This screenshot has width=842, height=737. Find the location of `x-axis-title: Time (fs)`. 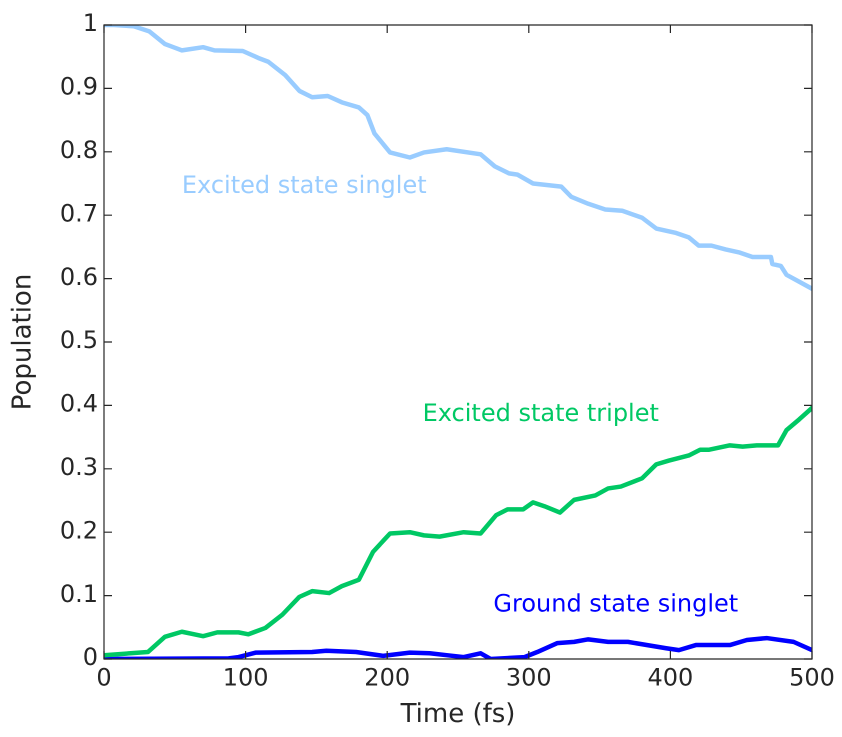

x-axis-title: Time (fs) is located at coordinates (458, 714).